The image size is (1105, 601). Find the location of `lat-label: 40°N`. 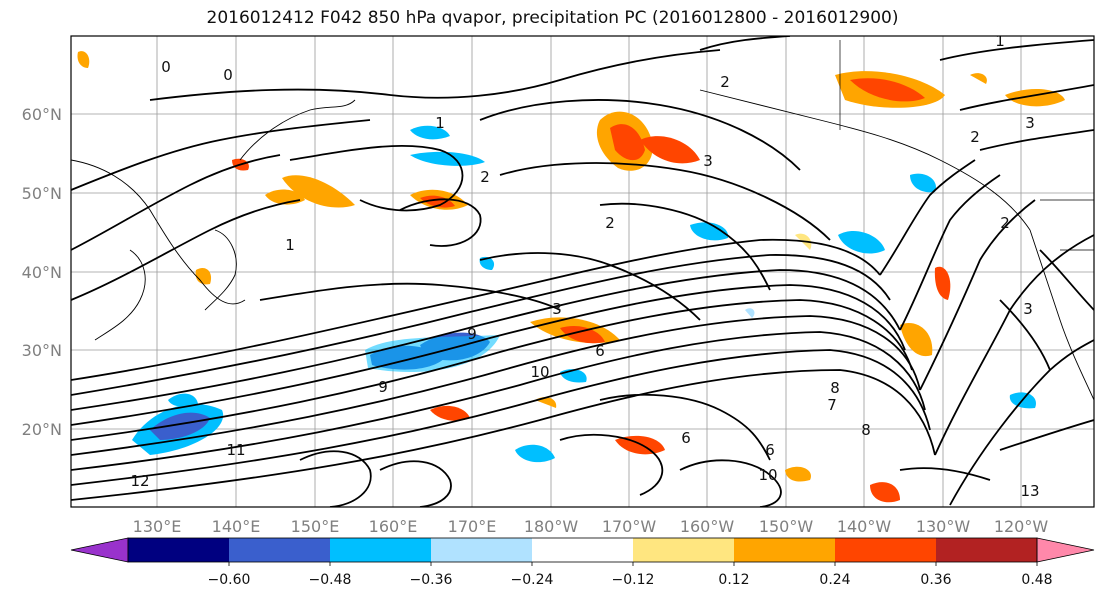

lat-label: 40°N is located at coordinates (42, 272).